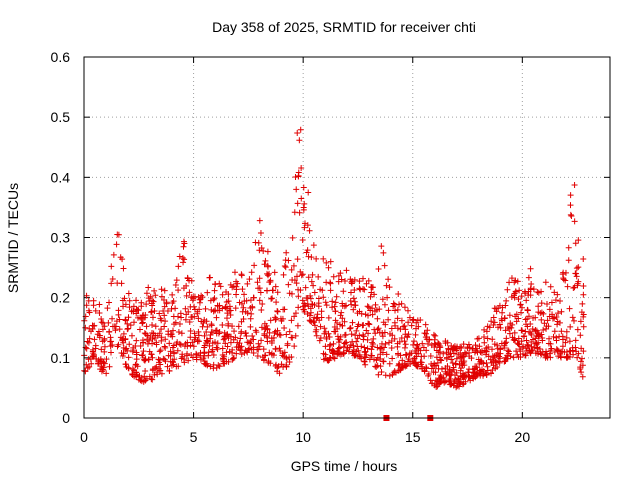  I want to click on x-tick-label: 10, so click(303, 437).